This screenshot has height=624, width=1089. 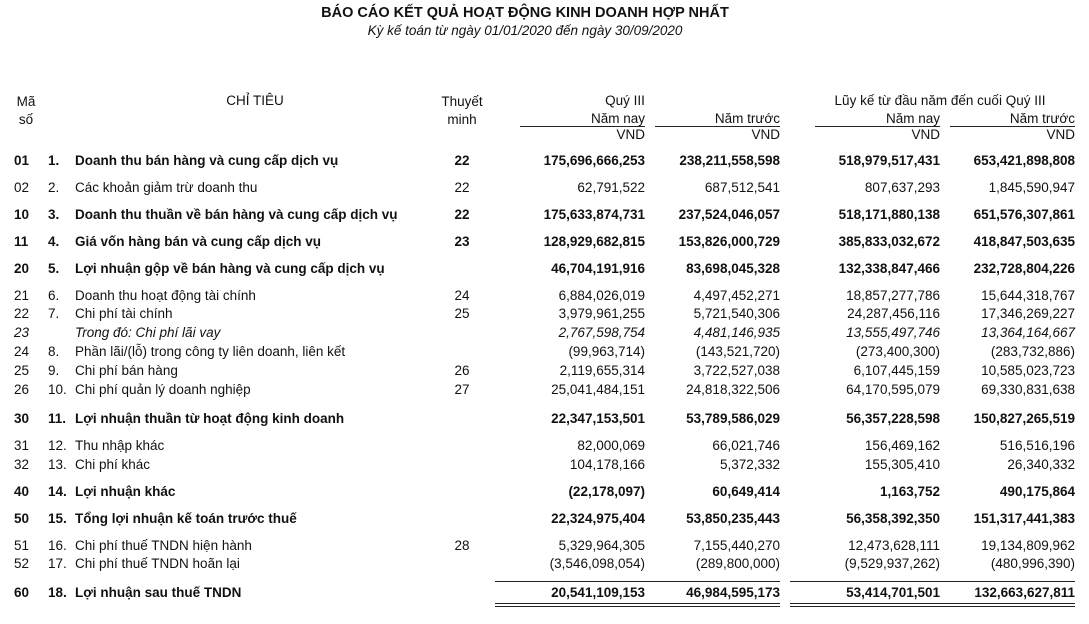 I want to click on row-number: 3., so click(x=54, y=214).